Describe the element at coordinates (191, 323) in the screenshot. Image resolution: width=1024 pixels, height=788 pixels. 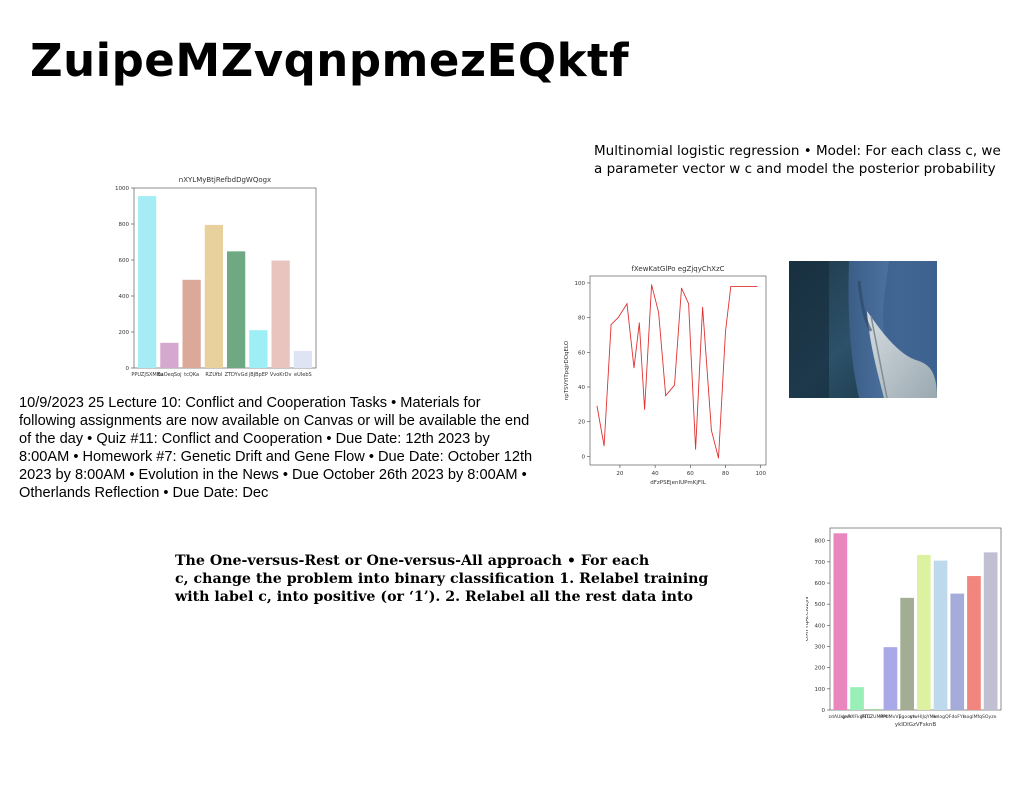
I see `bar-tcQKa` at that location.